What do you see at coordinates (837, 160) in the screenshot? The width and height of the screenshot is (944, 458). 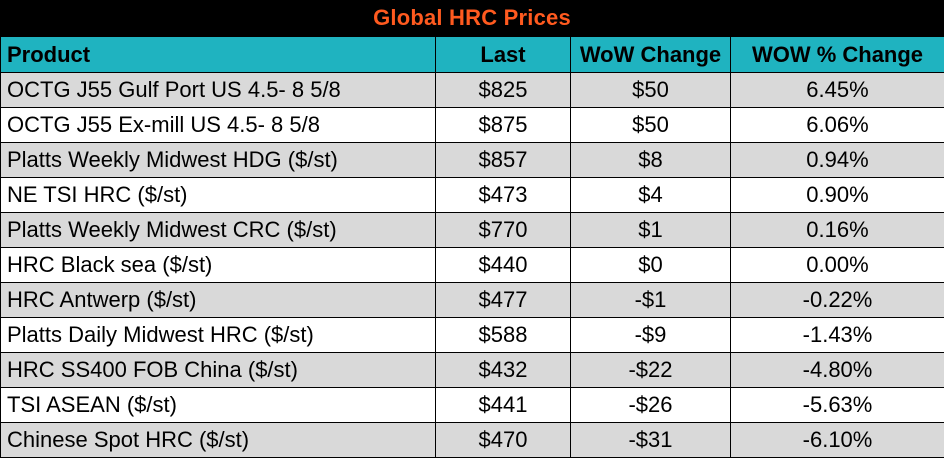 I see `wow-pct-change-cell: 0.94%` at bounding box center [837, 160].